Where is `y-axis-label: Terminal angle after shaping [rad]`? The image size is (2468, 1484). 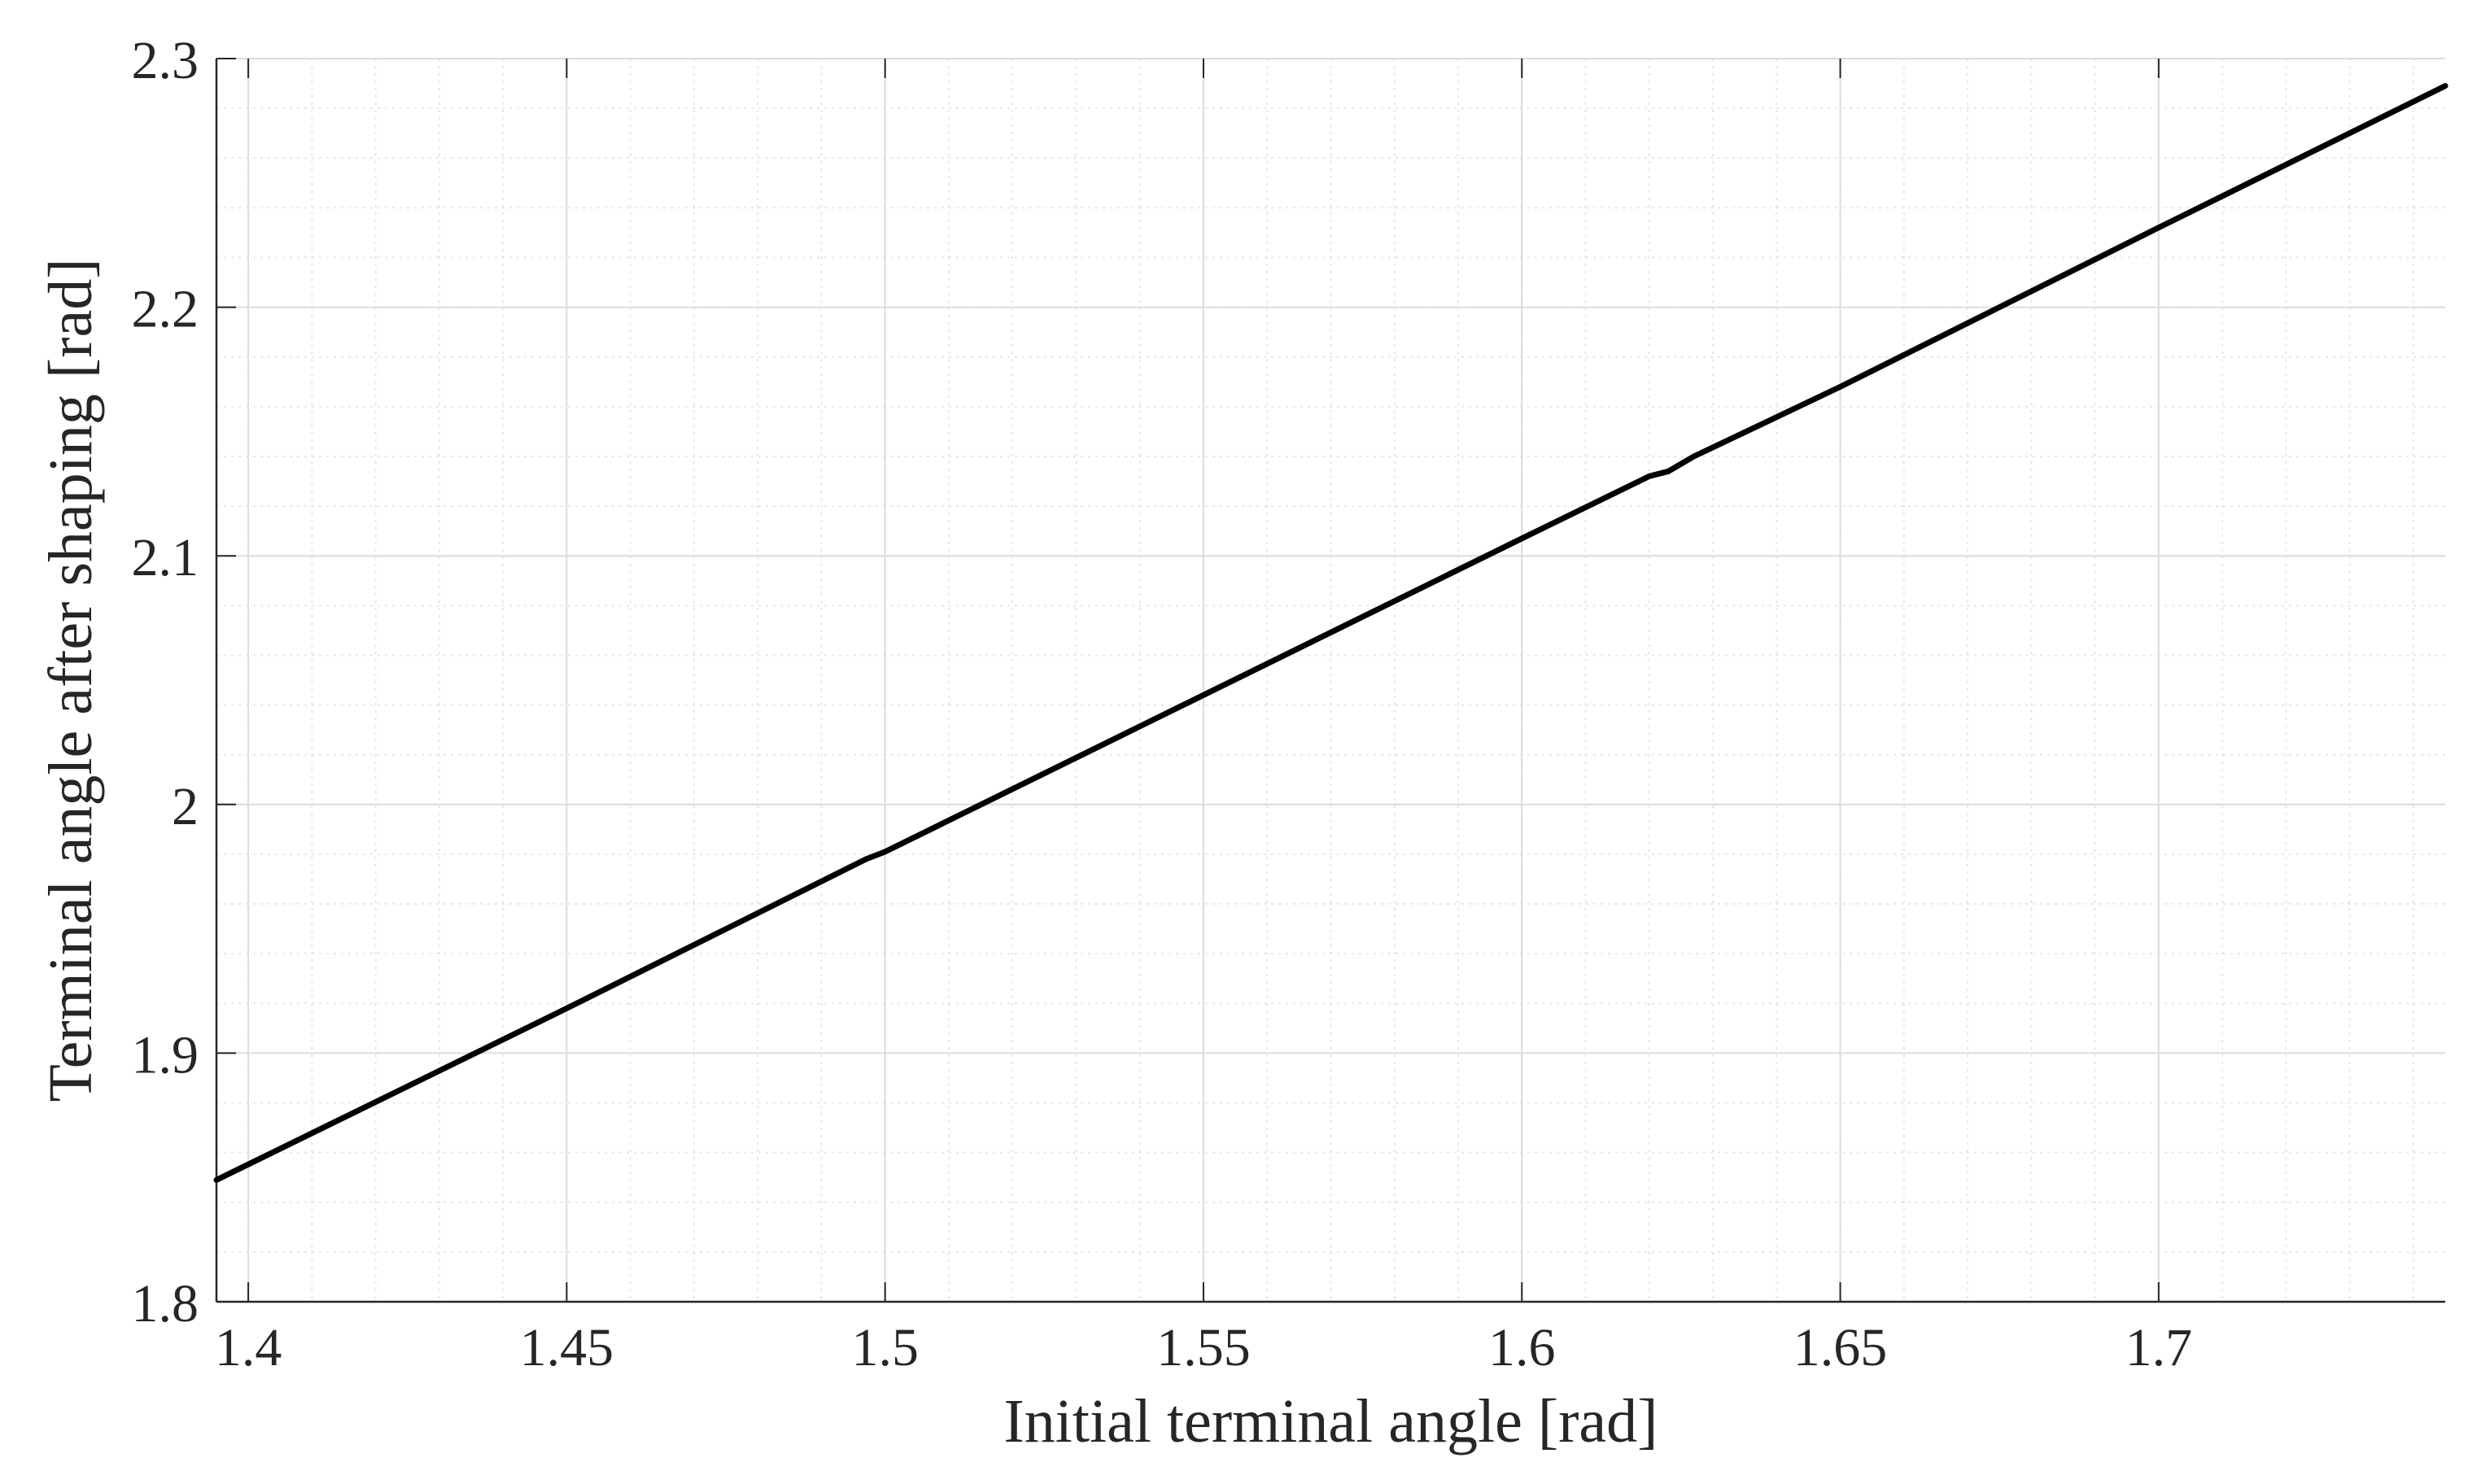 y-axis-label: Terminal angle after shaping [rad] is located at coordinates (71, 680).